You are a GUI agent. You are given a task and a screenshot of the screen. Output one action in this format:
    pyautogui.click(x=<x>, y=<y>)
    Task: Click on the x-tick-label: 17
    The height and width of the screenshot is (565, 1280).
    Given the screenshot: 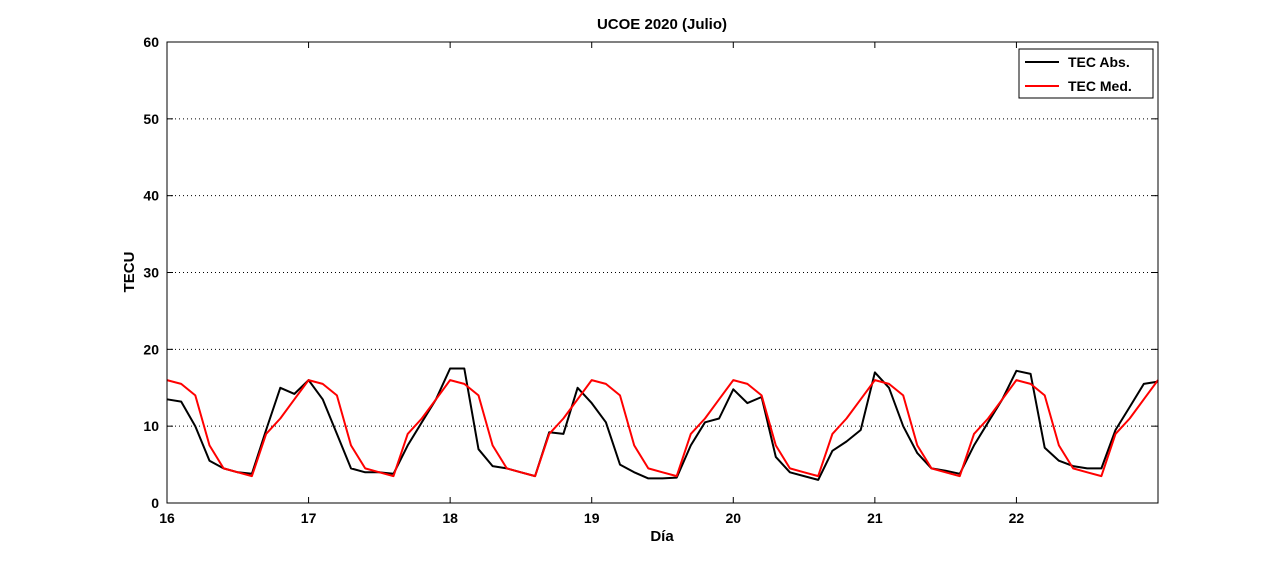 What is the action you would take?
    pyautogui.click(x=309, y=518)
    